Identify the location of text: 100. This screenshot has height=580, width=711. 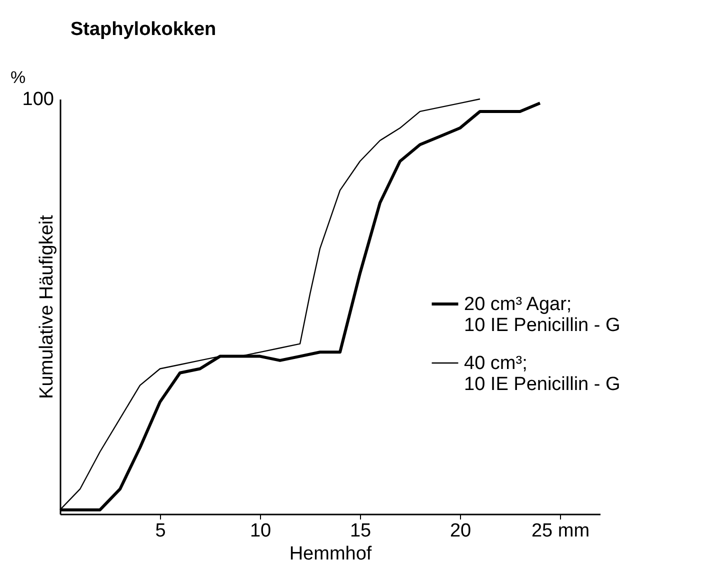
(38, 99).